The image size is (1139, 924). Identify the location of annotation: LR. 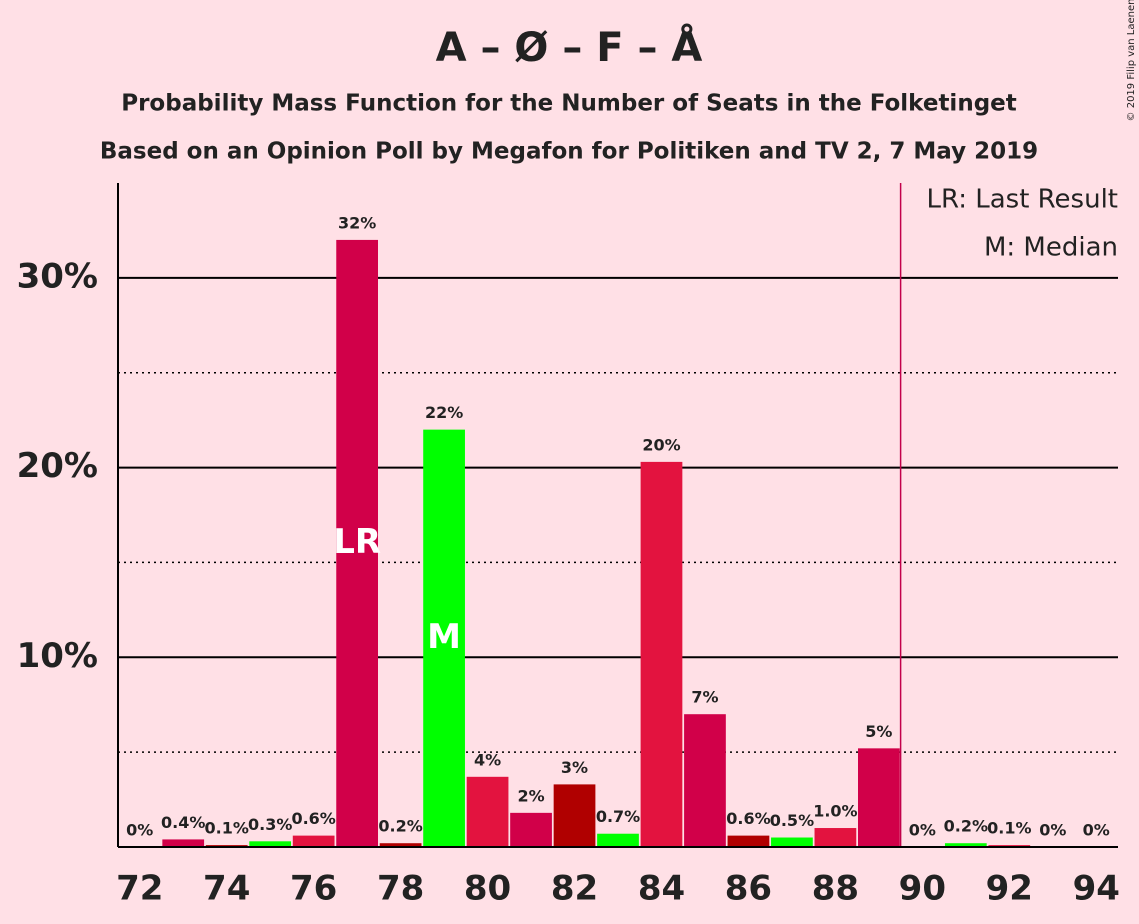
(357, 542).